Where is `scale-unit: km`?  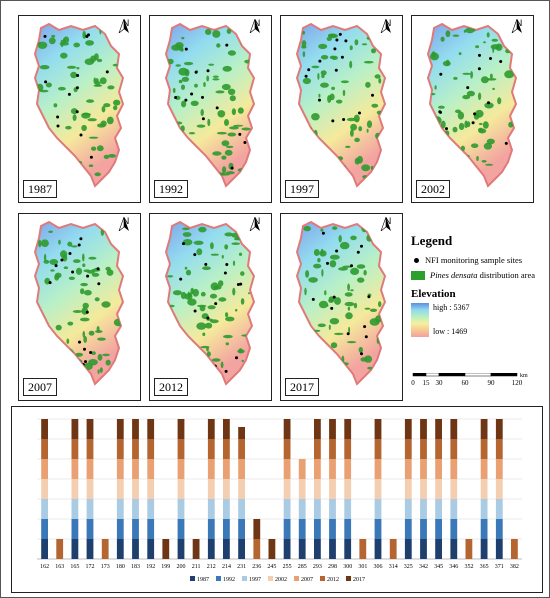 scale-unit: km is located at coordinates (524, 376).